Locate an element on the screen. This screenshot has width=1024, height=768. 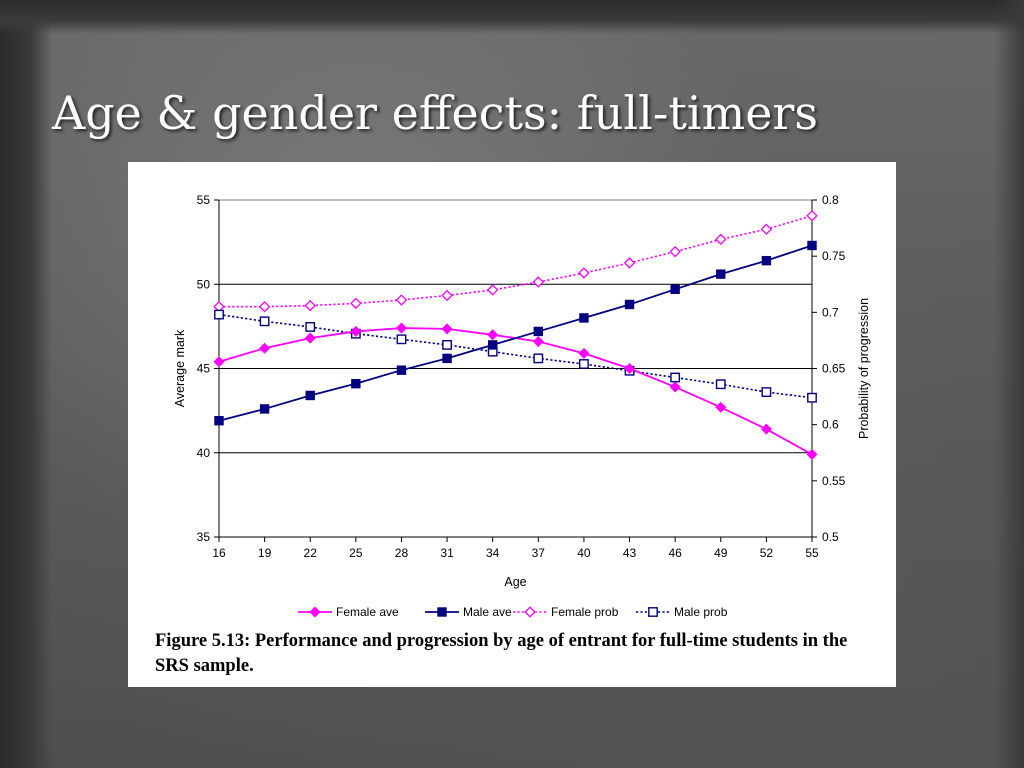
slide-border-top is located at coordinates (512, 17).